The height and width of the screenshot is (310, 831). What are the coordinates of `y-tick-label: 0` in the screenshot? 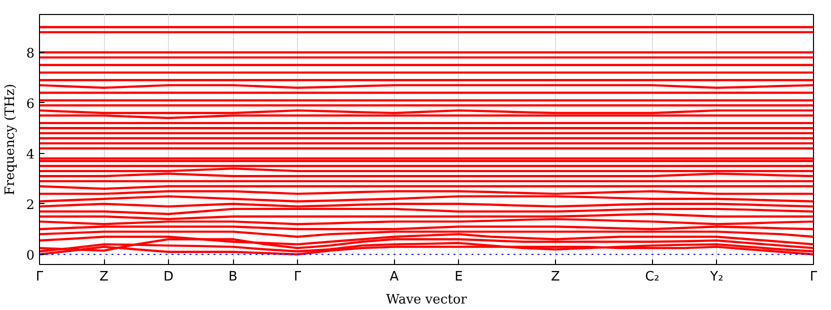 It's located at (30, 256).